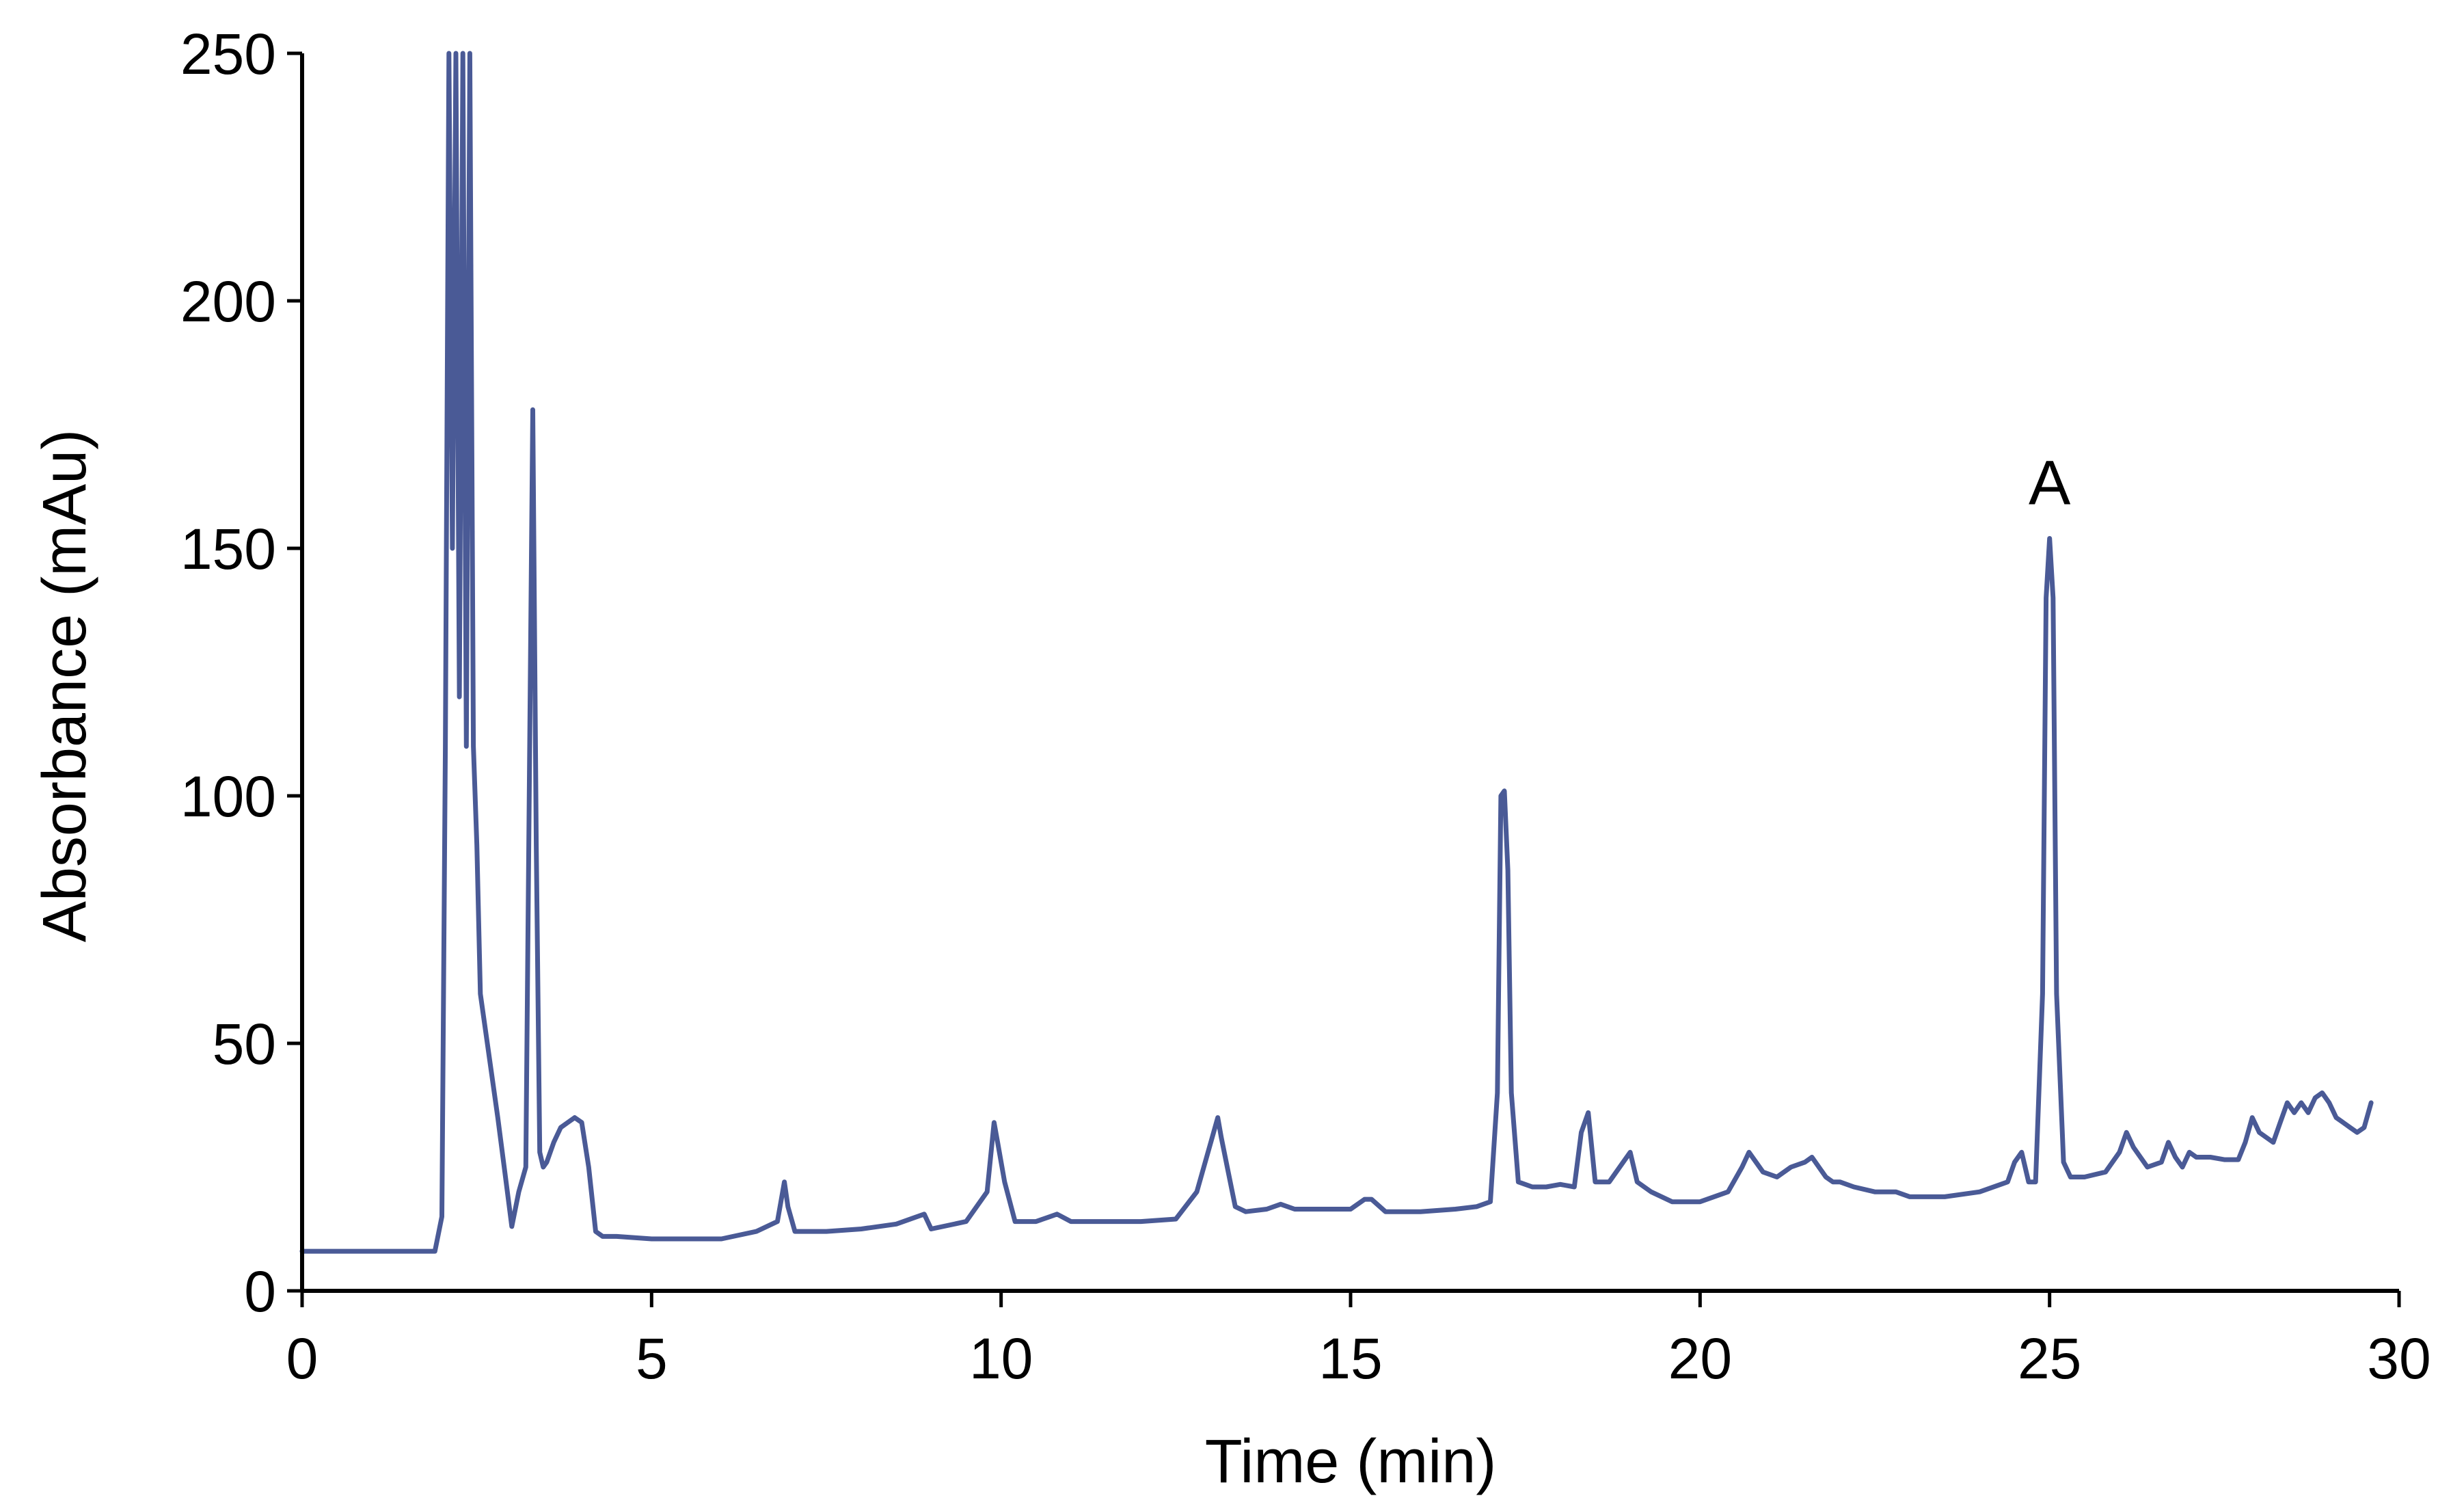  I want to click on y-tick-label: 200, so click(228, 301).